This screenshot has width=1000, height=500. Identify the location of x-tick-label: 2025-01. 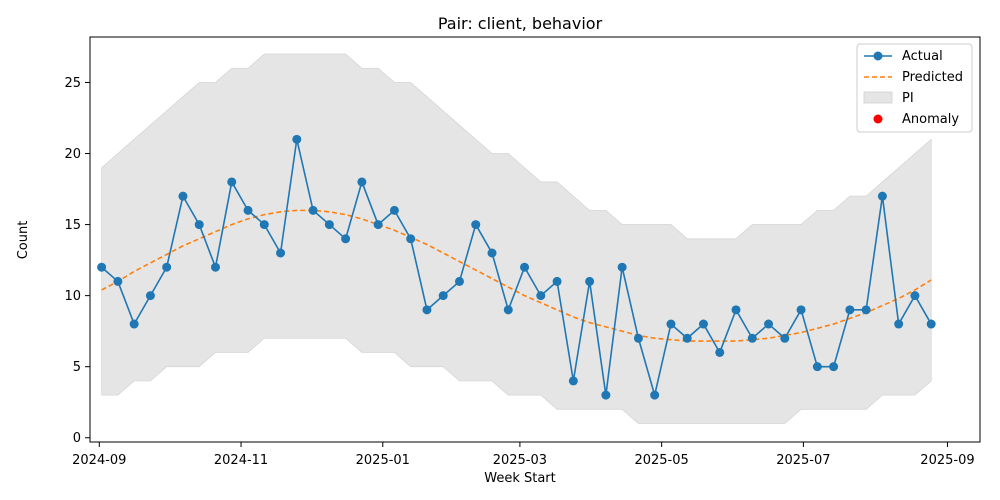
(383, 460).